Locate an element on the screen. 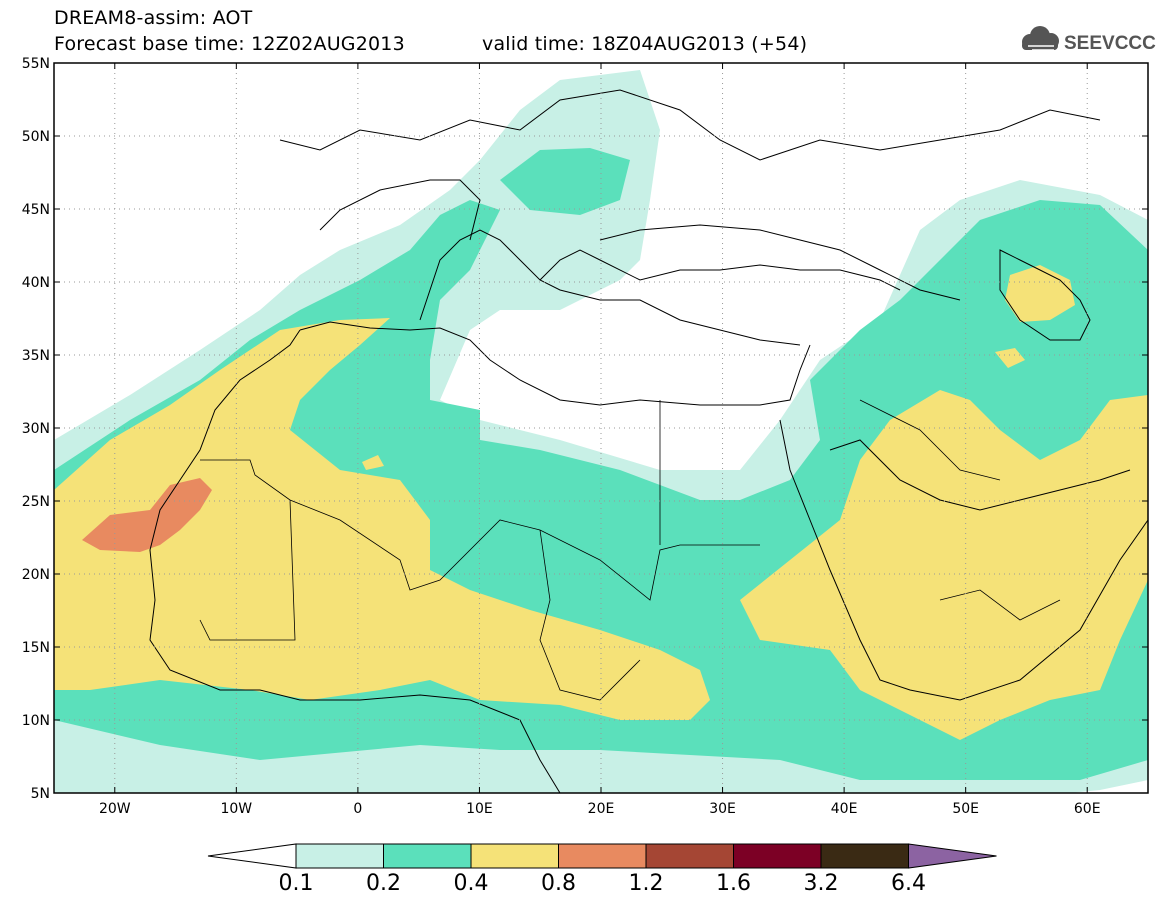 This screenshot has width=1165, height=905. lat-label: 30N is located at coordinates (36, 429).